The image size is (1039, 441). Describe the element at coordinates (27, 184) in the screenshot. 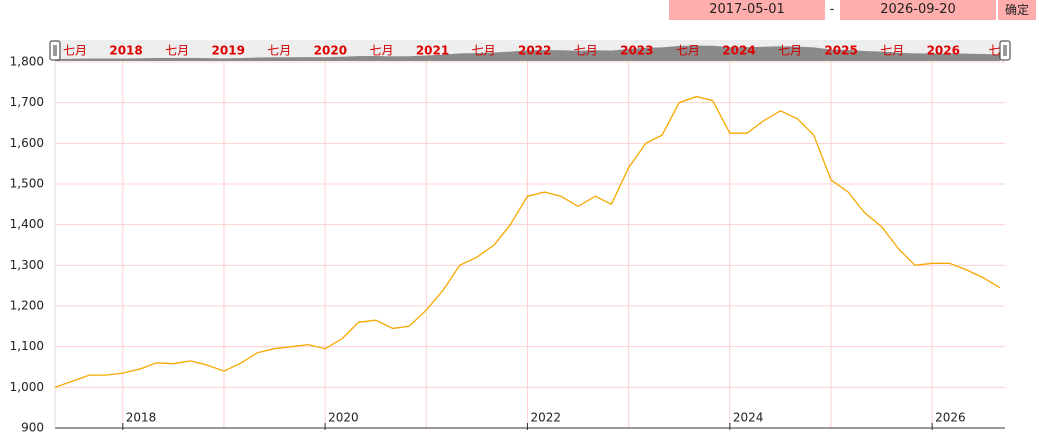

I see `y-tick-label: 1,500` at that location.